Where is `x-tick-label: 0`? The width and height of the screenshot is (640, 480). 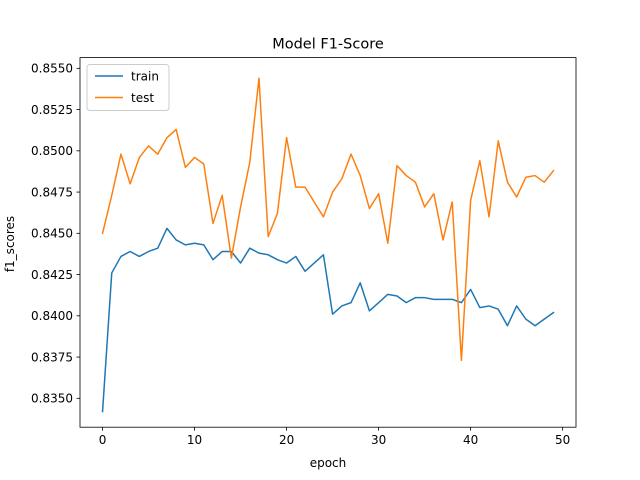 x-tick-label: 0 is located at coordinates (103, 440).